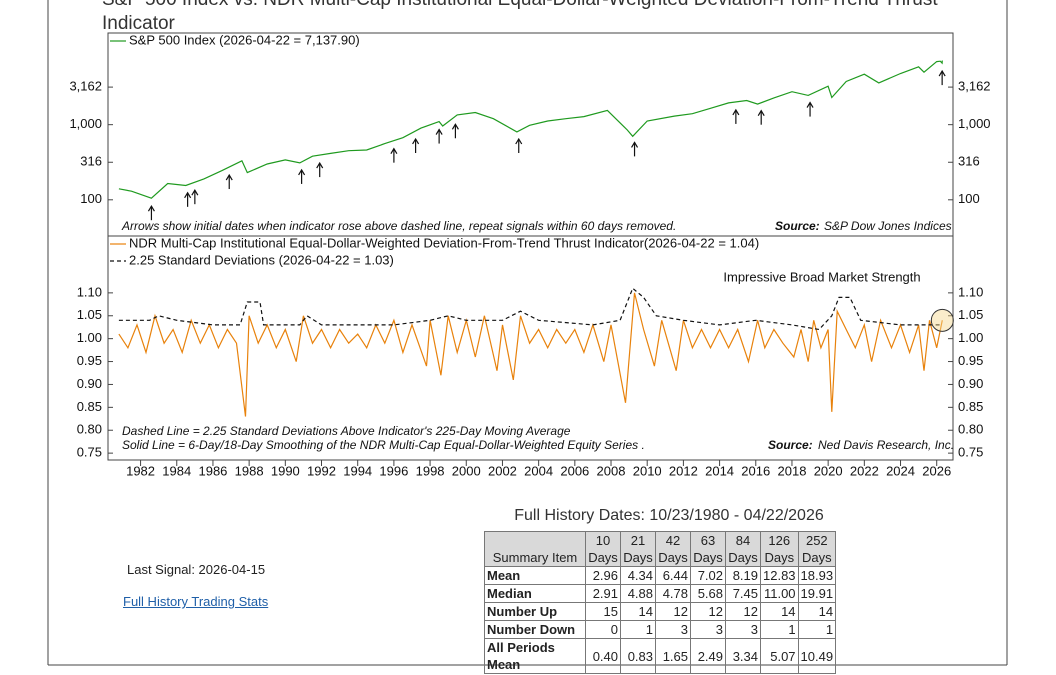 The height and width of the screenshot is (675, 1056). I want to click on y-tick-label: 1.05, so click(89, 314).